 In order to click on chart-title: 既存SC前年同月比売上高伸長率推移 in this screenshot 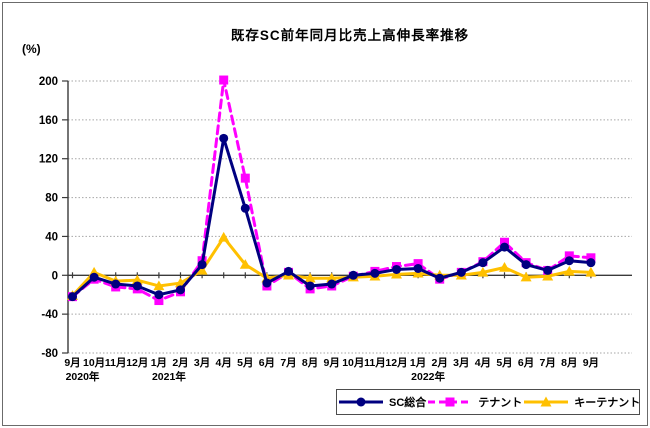, I will do `click(350, 35)`.